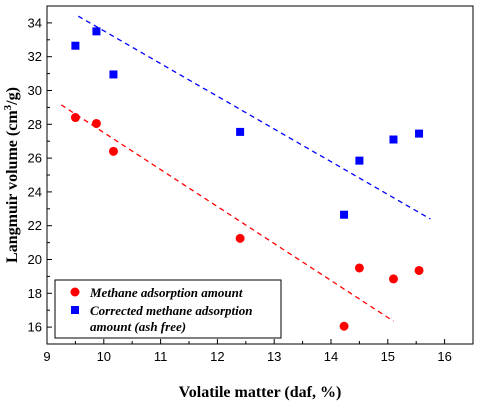 Image resolution: width=484 pixels, height=405 pixels. What do you see at coordinates (331, 356) in the screenshot?
I see `x-tick-label: 14` at bounding box center [331, 356].